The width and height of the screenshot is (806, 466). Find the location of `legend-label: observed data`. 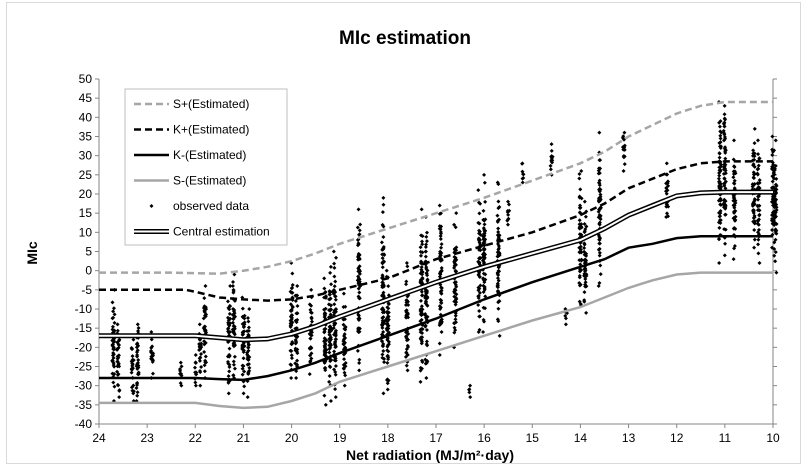

legend-label: observed data is located at coordinates (211, 206).